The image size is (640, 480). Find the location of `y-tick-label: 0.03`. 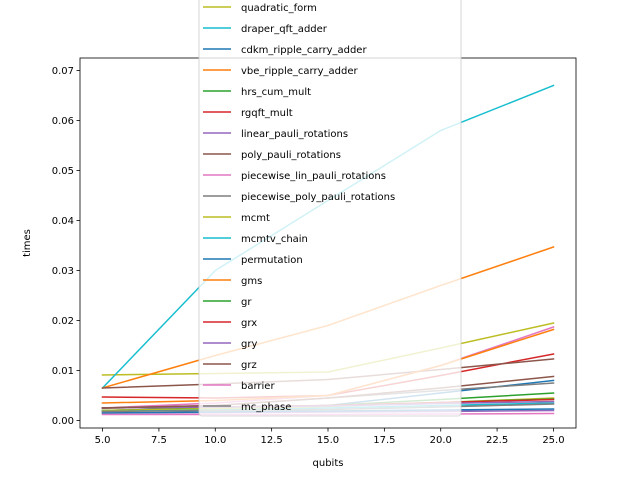

y-tick-label: 0.03 is located at coordinates (63, 271).